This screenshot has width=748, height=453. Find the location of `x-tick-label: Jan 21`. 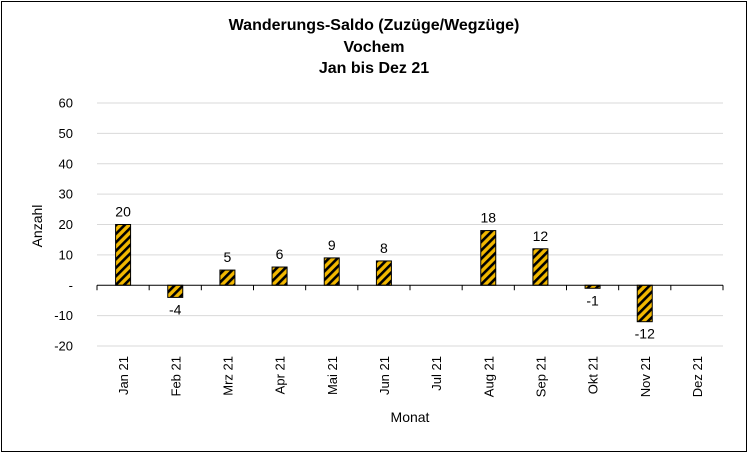

x-tick-label: Jan 21 is located at coordinates (123, 375).